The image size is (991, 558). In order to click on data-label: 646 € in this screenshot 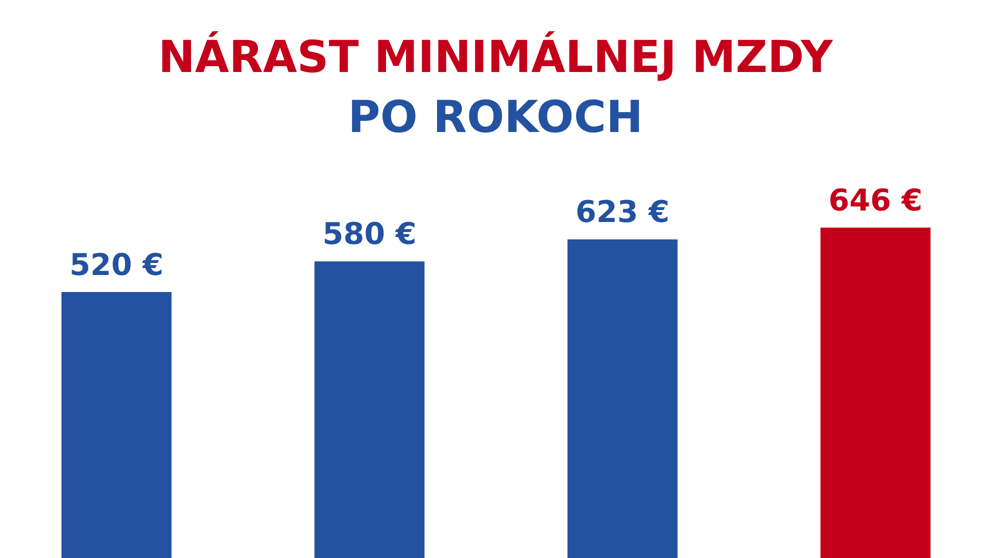, I will do `click(875, 200)`.